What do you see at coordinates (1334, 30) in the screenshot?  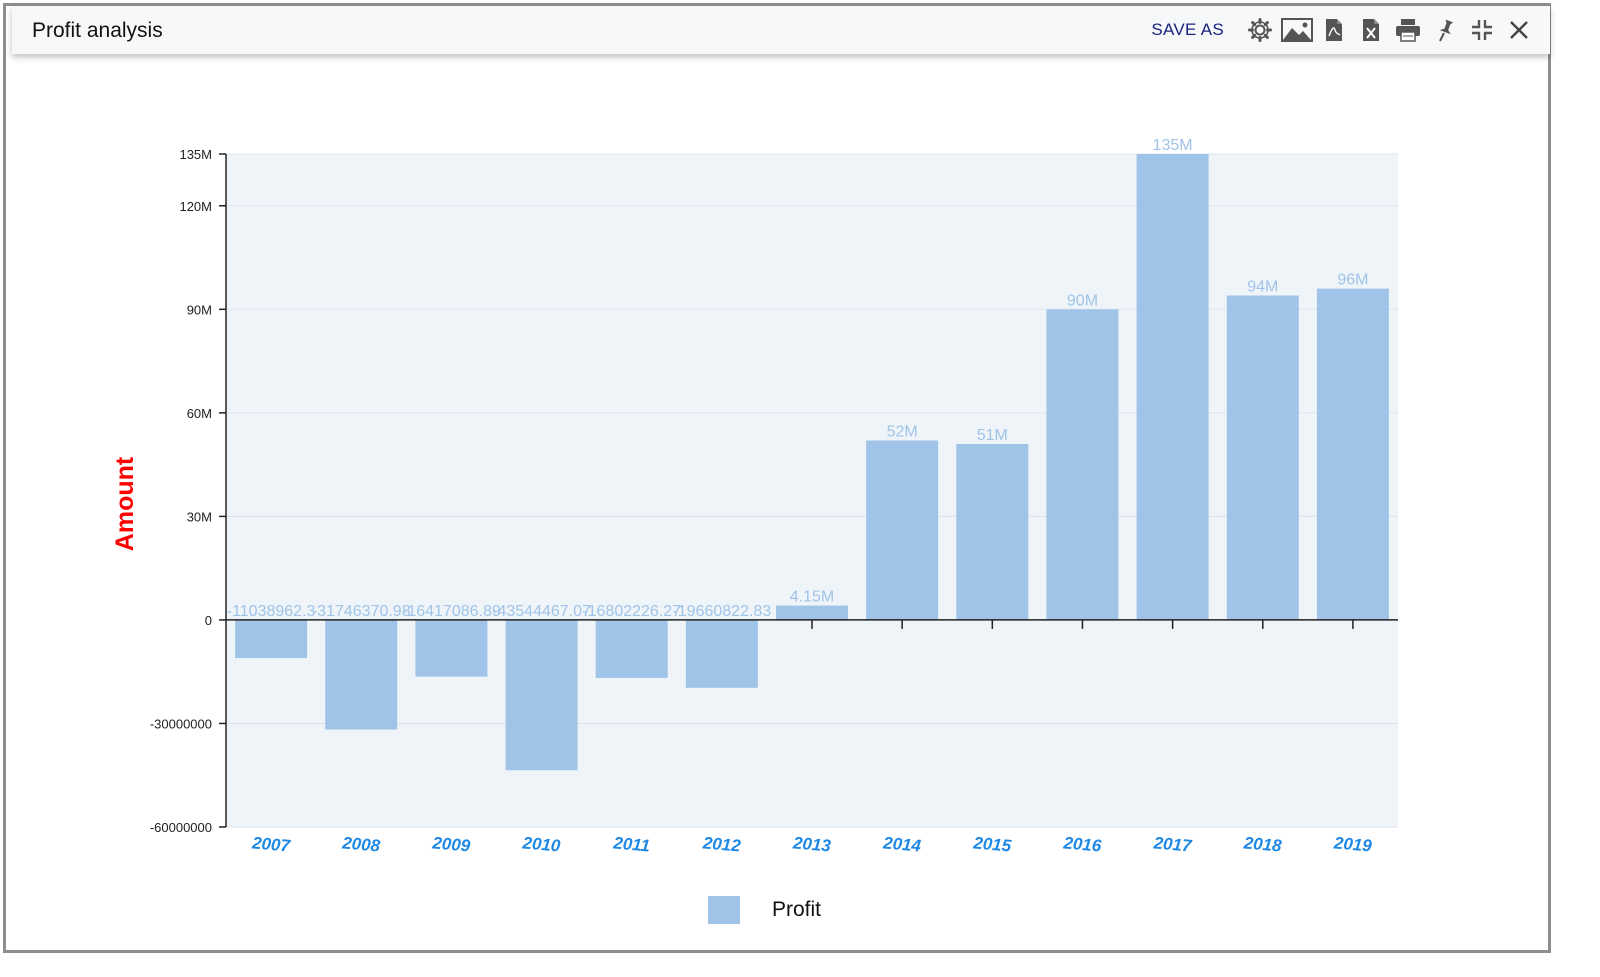 I see `pdf-icon` at bounding box center [1334, 30].